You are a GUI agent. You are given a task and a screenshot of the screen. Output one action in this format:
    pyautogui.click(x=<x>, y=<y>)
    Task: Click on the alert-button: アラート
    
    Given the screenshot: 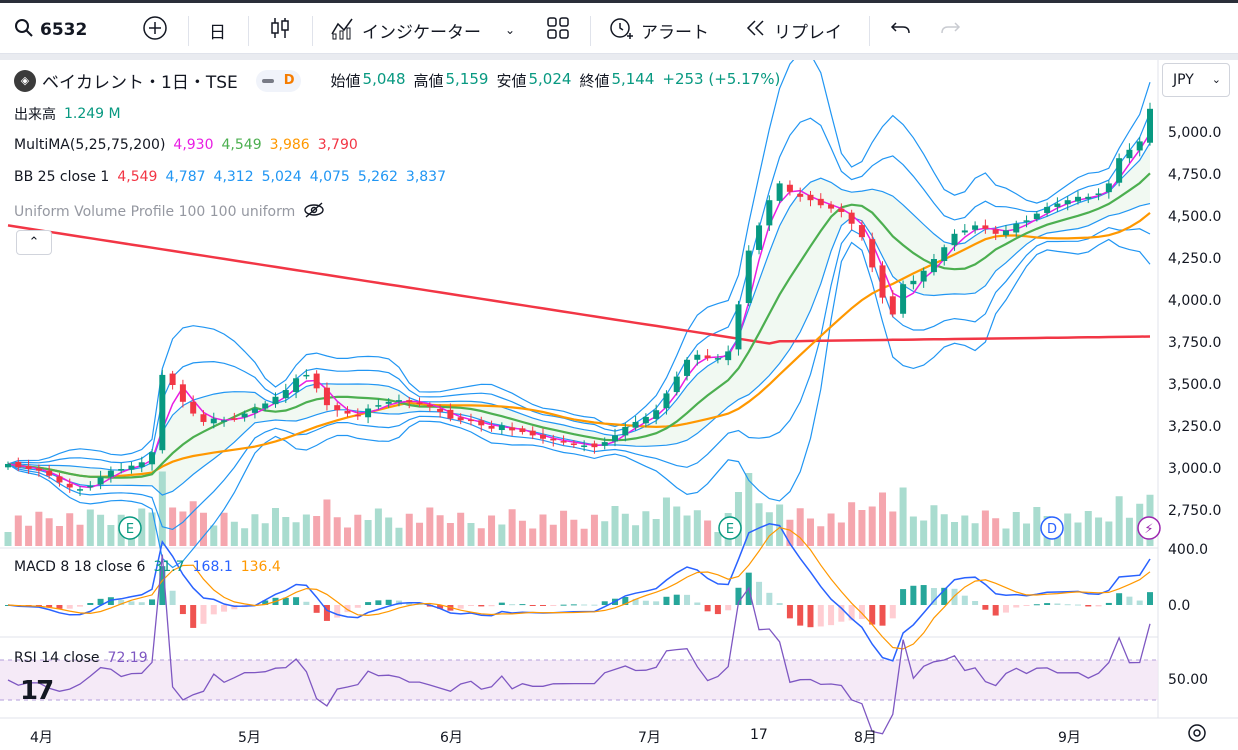 What is the action you would take?
    pyautogui.click(x=658, y=30)
    